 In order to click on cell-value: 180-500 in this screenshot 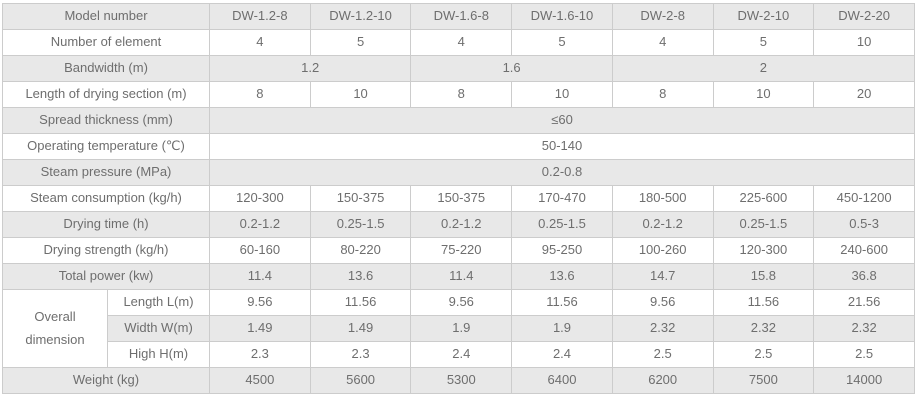, I will do `click(662, 198)`.